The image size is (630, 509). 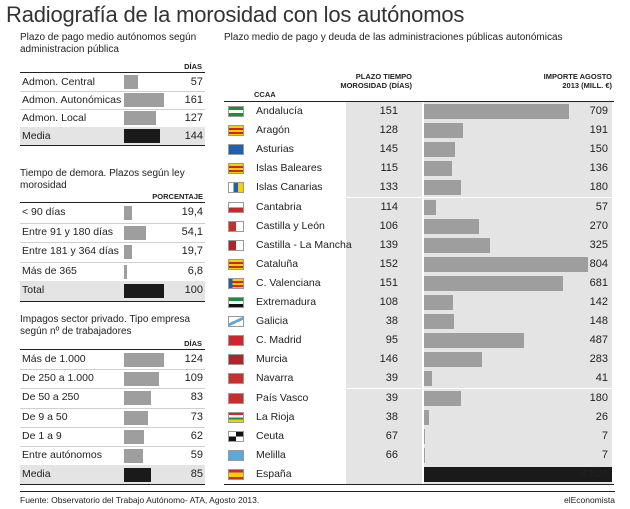 What do you see at coordinates (192, 212) in the screenshot?
I see `chart-value: 19,4` at bounding box center [192, 212].